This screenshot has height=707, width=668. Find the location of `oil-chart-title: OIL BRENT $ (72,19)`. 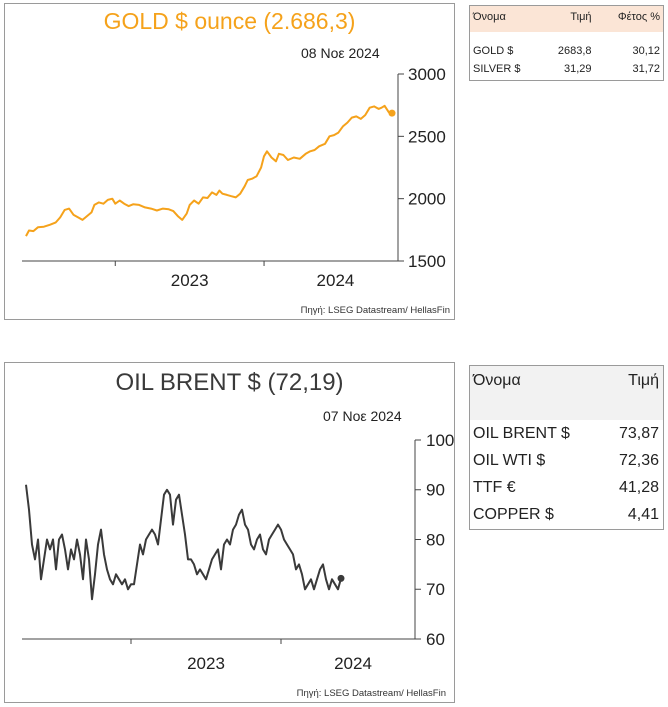

oil-chart-title: OIL BRENT $ (72,19) is located at coordinates (229, 382).